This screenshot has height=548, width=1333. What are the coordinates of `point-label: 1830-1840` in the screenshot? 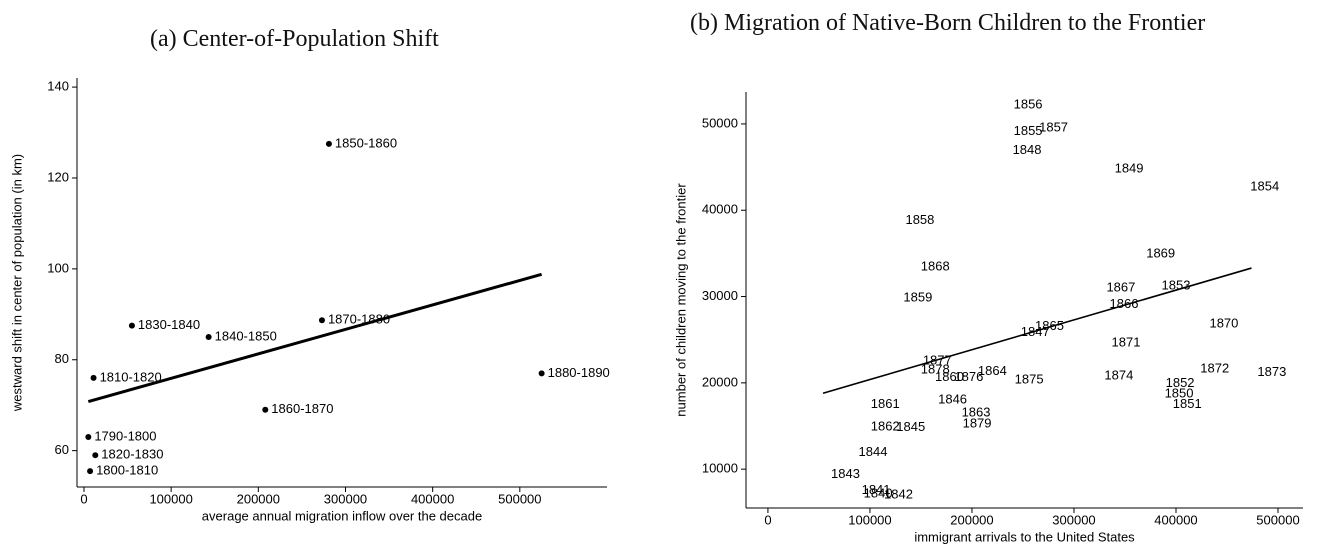 It's located at (169, 324).